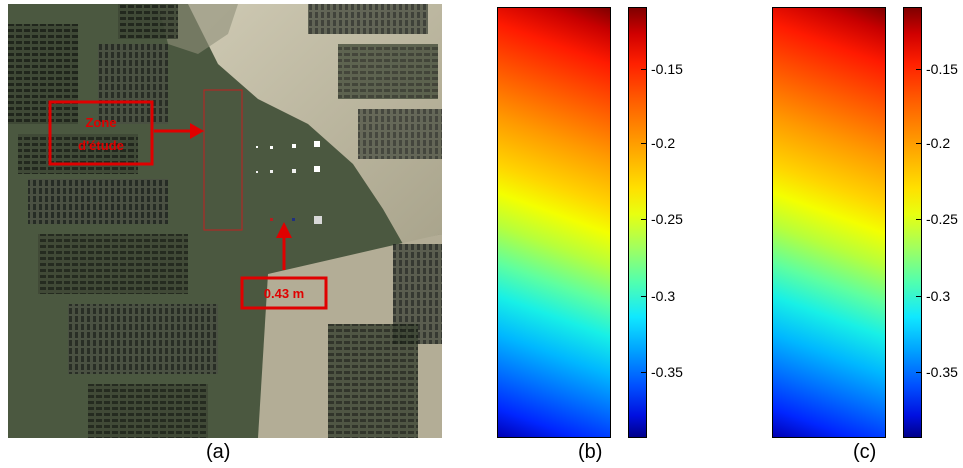 Image resolution: width=963 pixels, height=468 pixels. What do you see at coordinates (284, 230) in the screenshot?
I see `depth-arrow-head` at bounding box center [284, 230].